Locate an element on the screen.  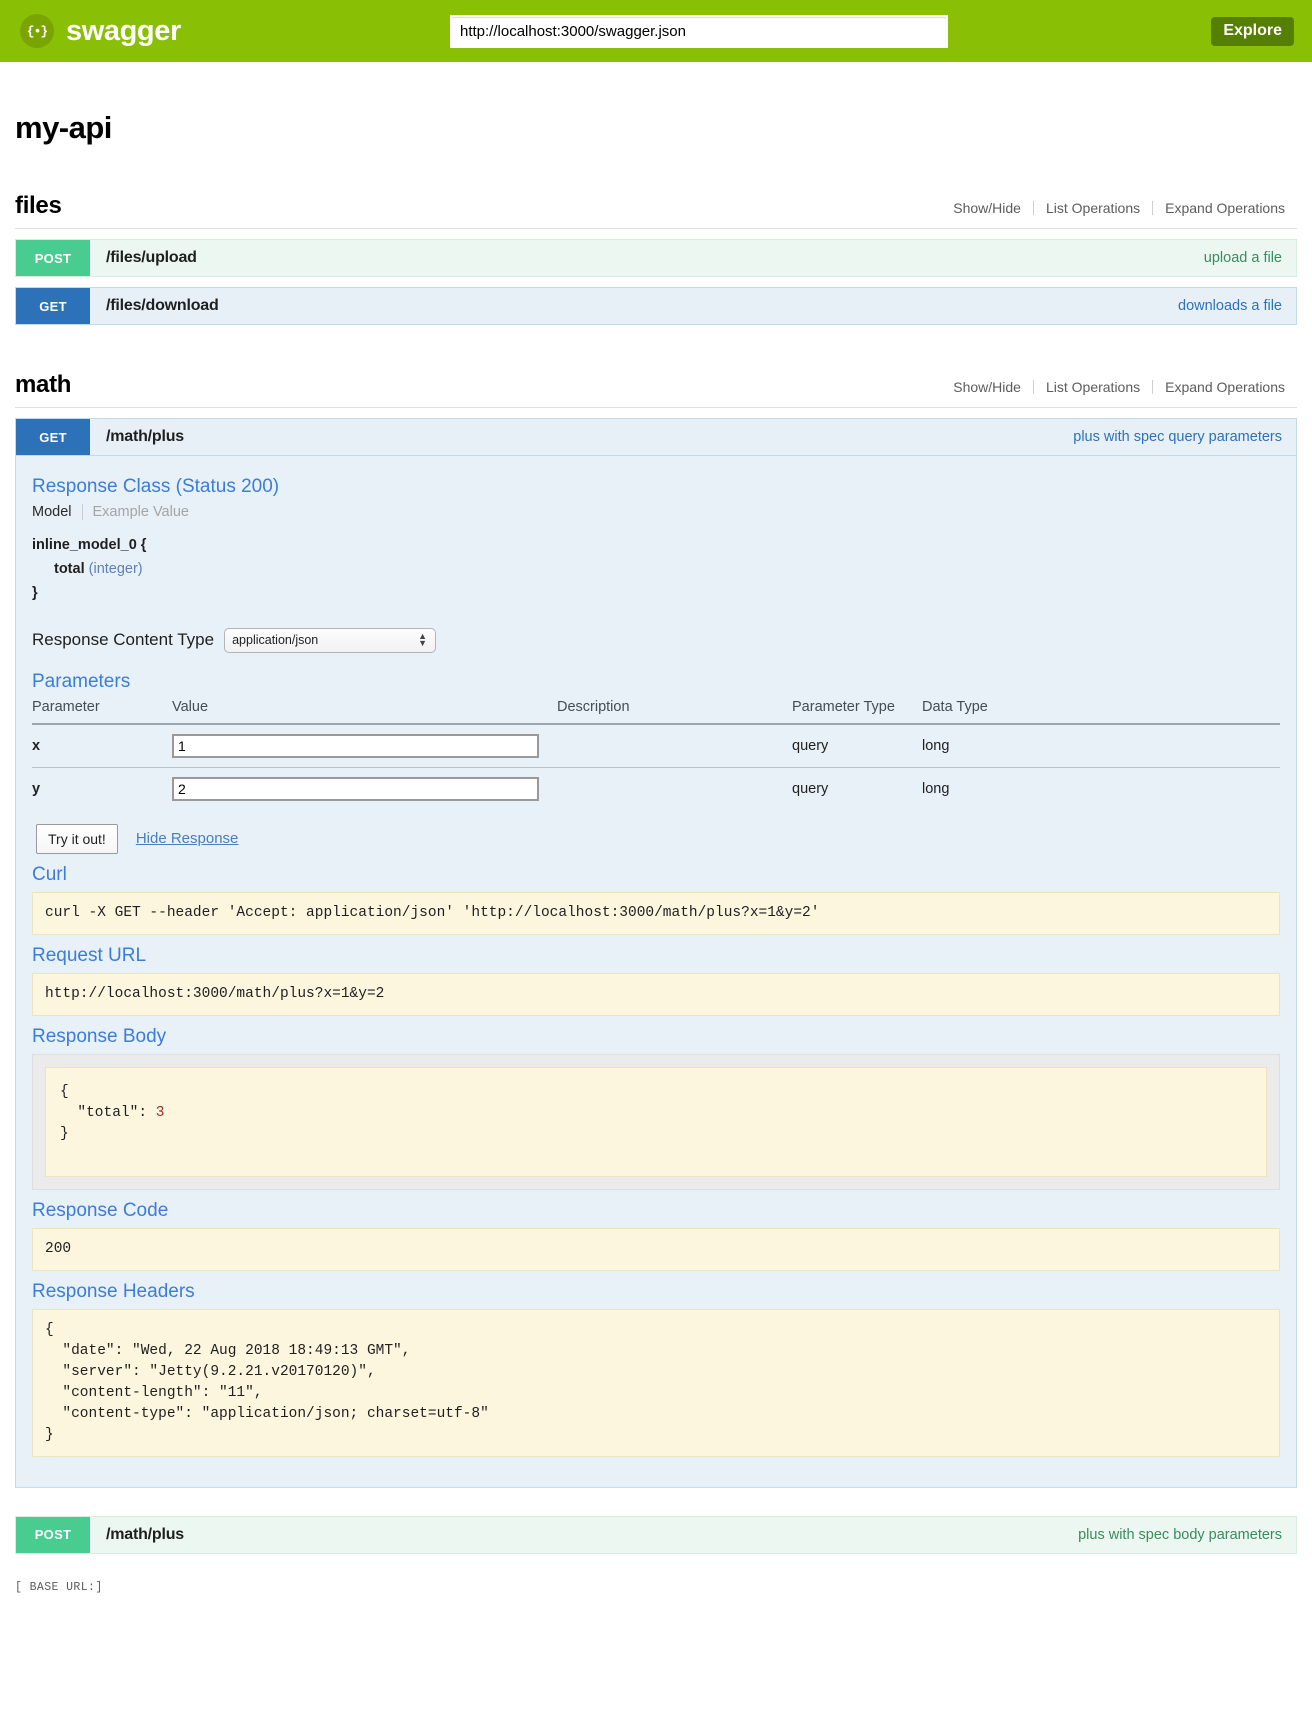
param-value-input-x is located at coordinates (355, 745).